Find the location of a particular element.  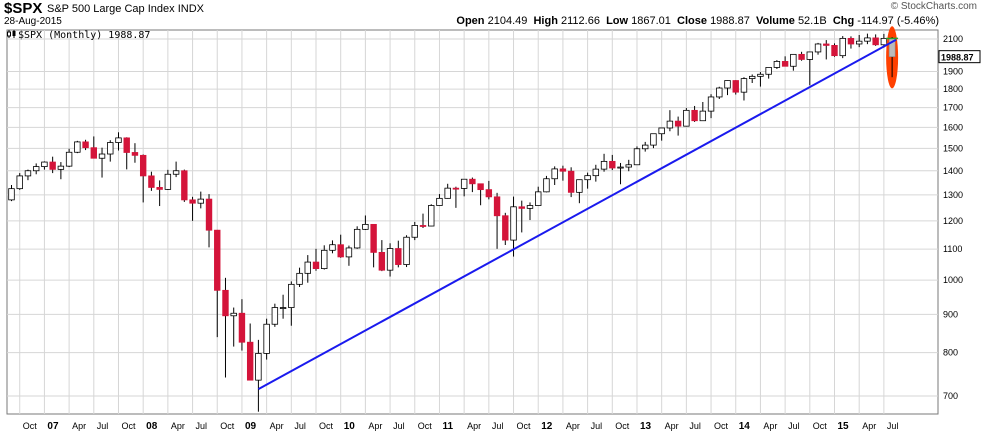

y-tick-label: 1600 is located at coordinates (953, 127).